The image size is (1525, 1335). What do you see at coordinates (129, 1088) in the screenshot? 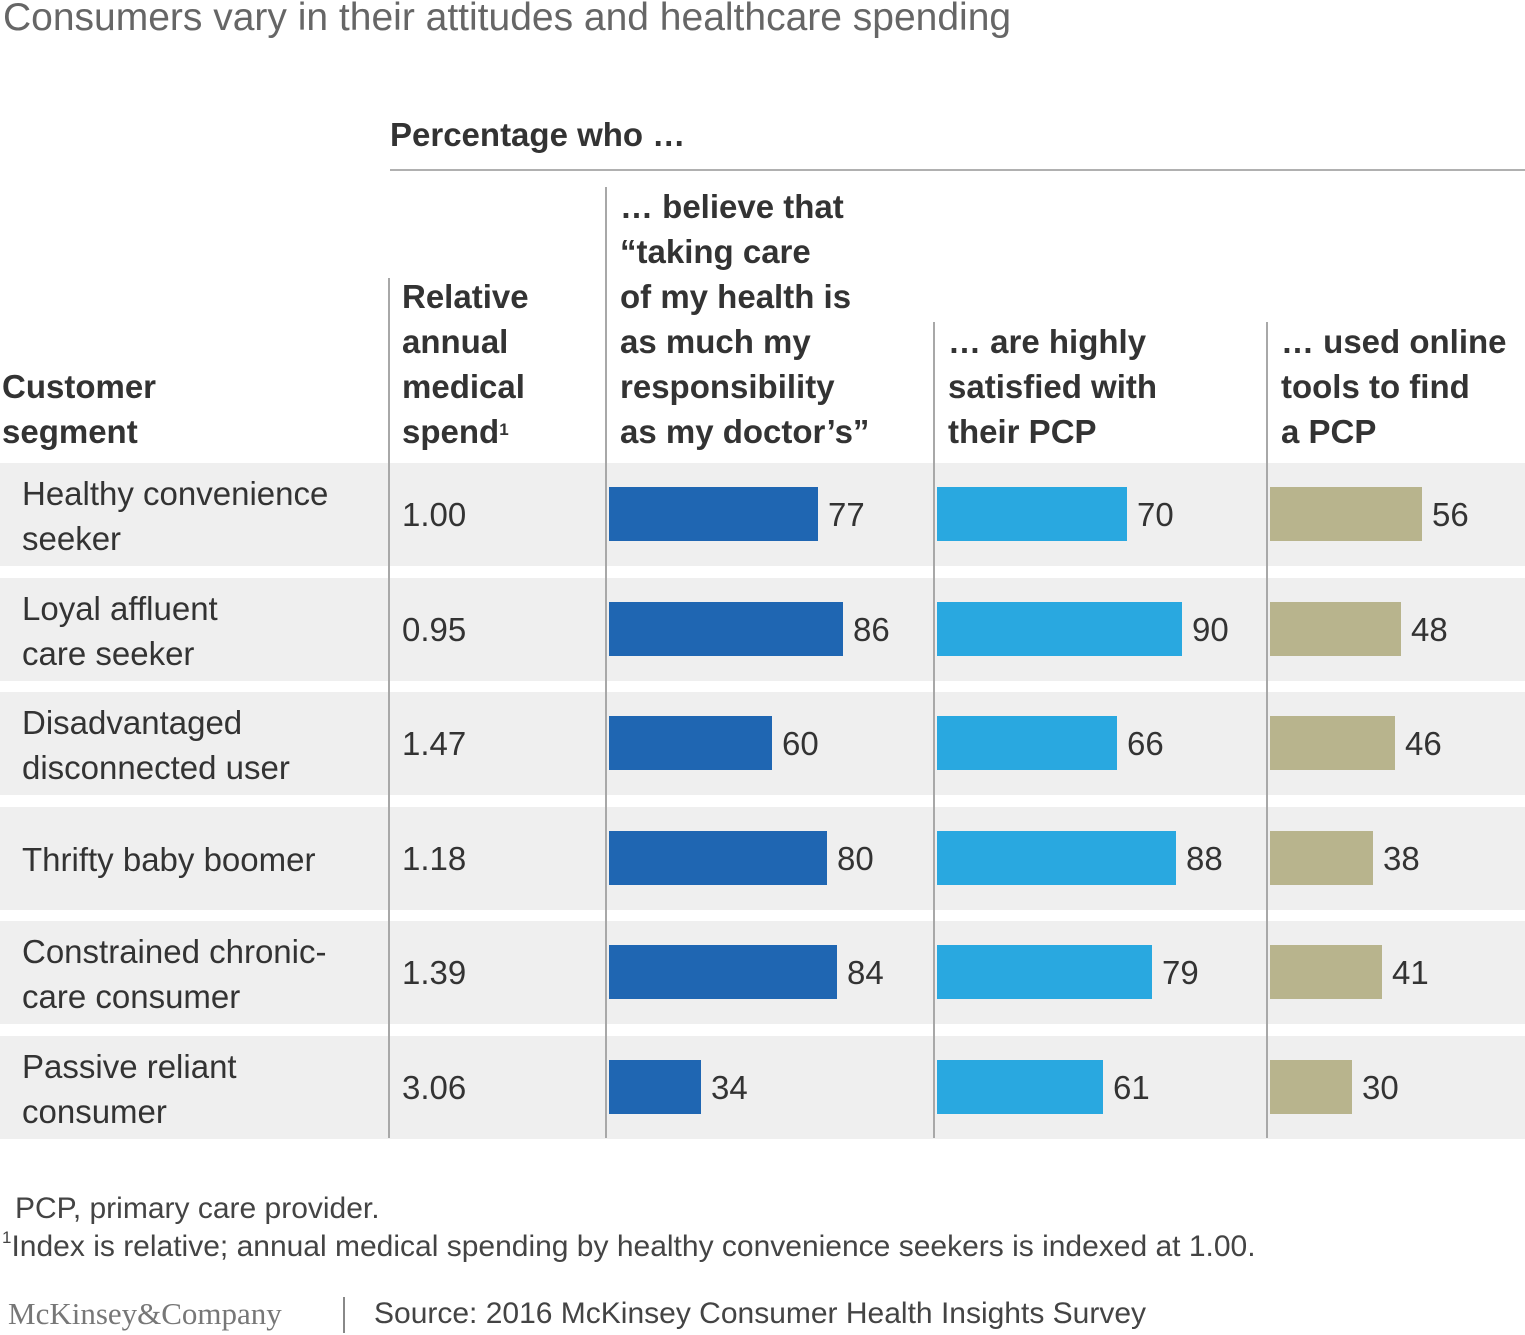
I see `segment-label: Passive reliant consumer` at bounding box center [129, 1088].